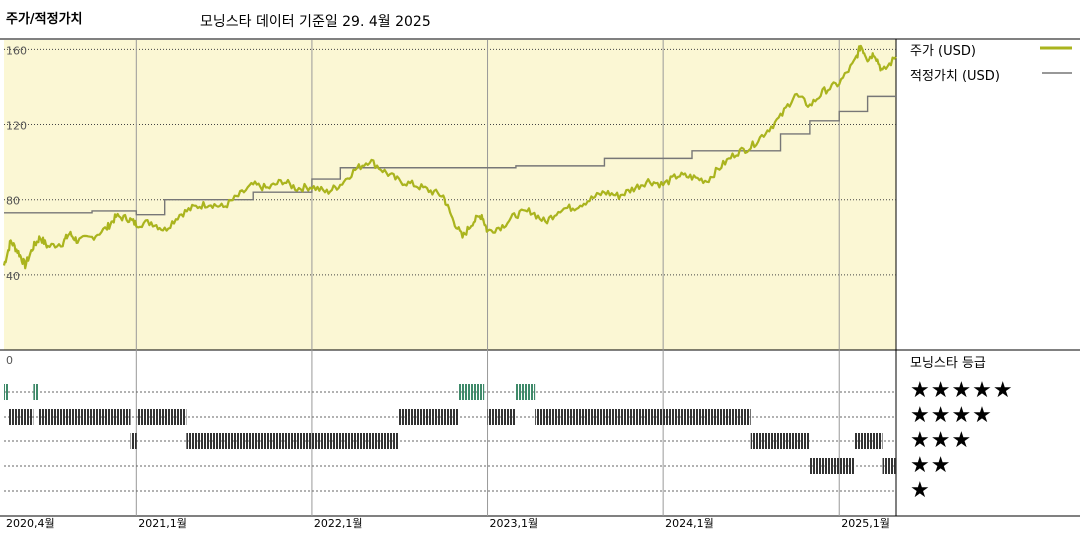 This screenshot has width=1080, height=540. I want to click on x-tick-label: 2024,1월, so click(689, 523).